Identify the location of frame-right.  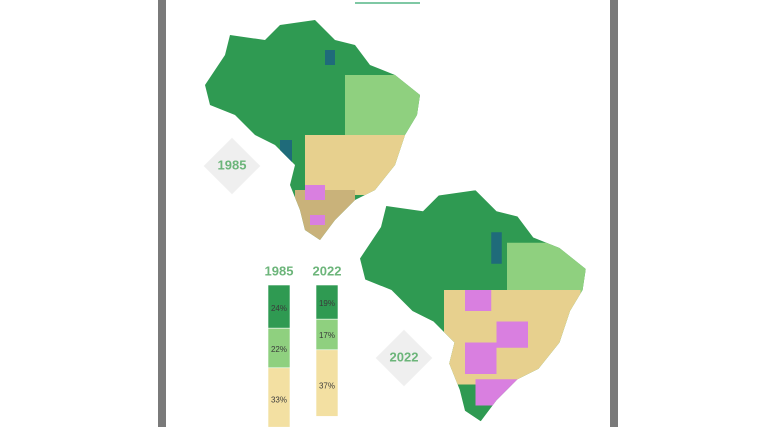
(614, 213).